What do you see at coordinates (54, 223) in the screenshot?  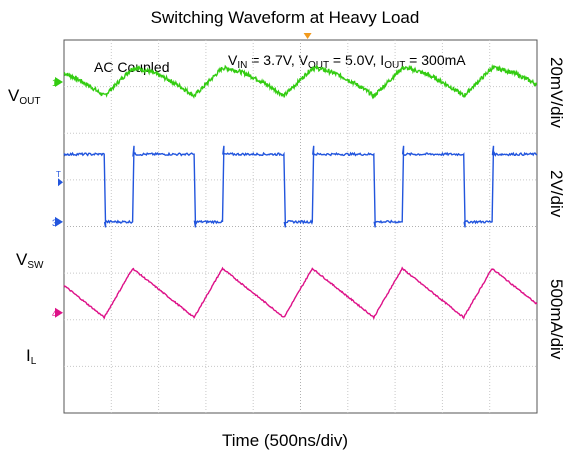 I see `channel-marker-number: 3` at bounding box center [54, 223].